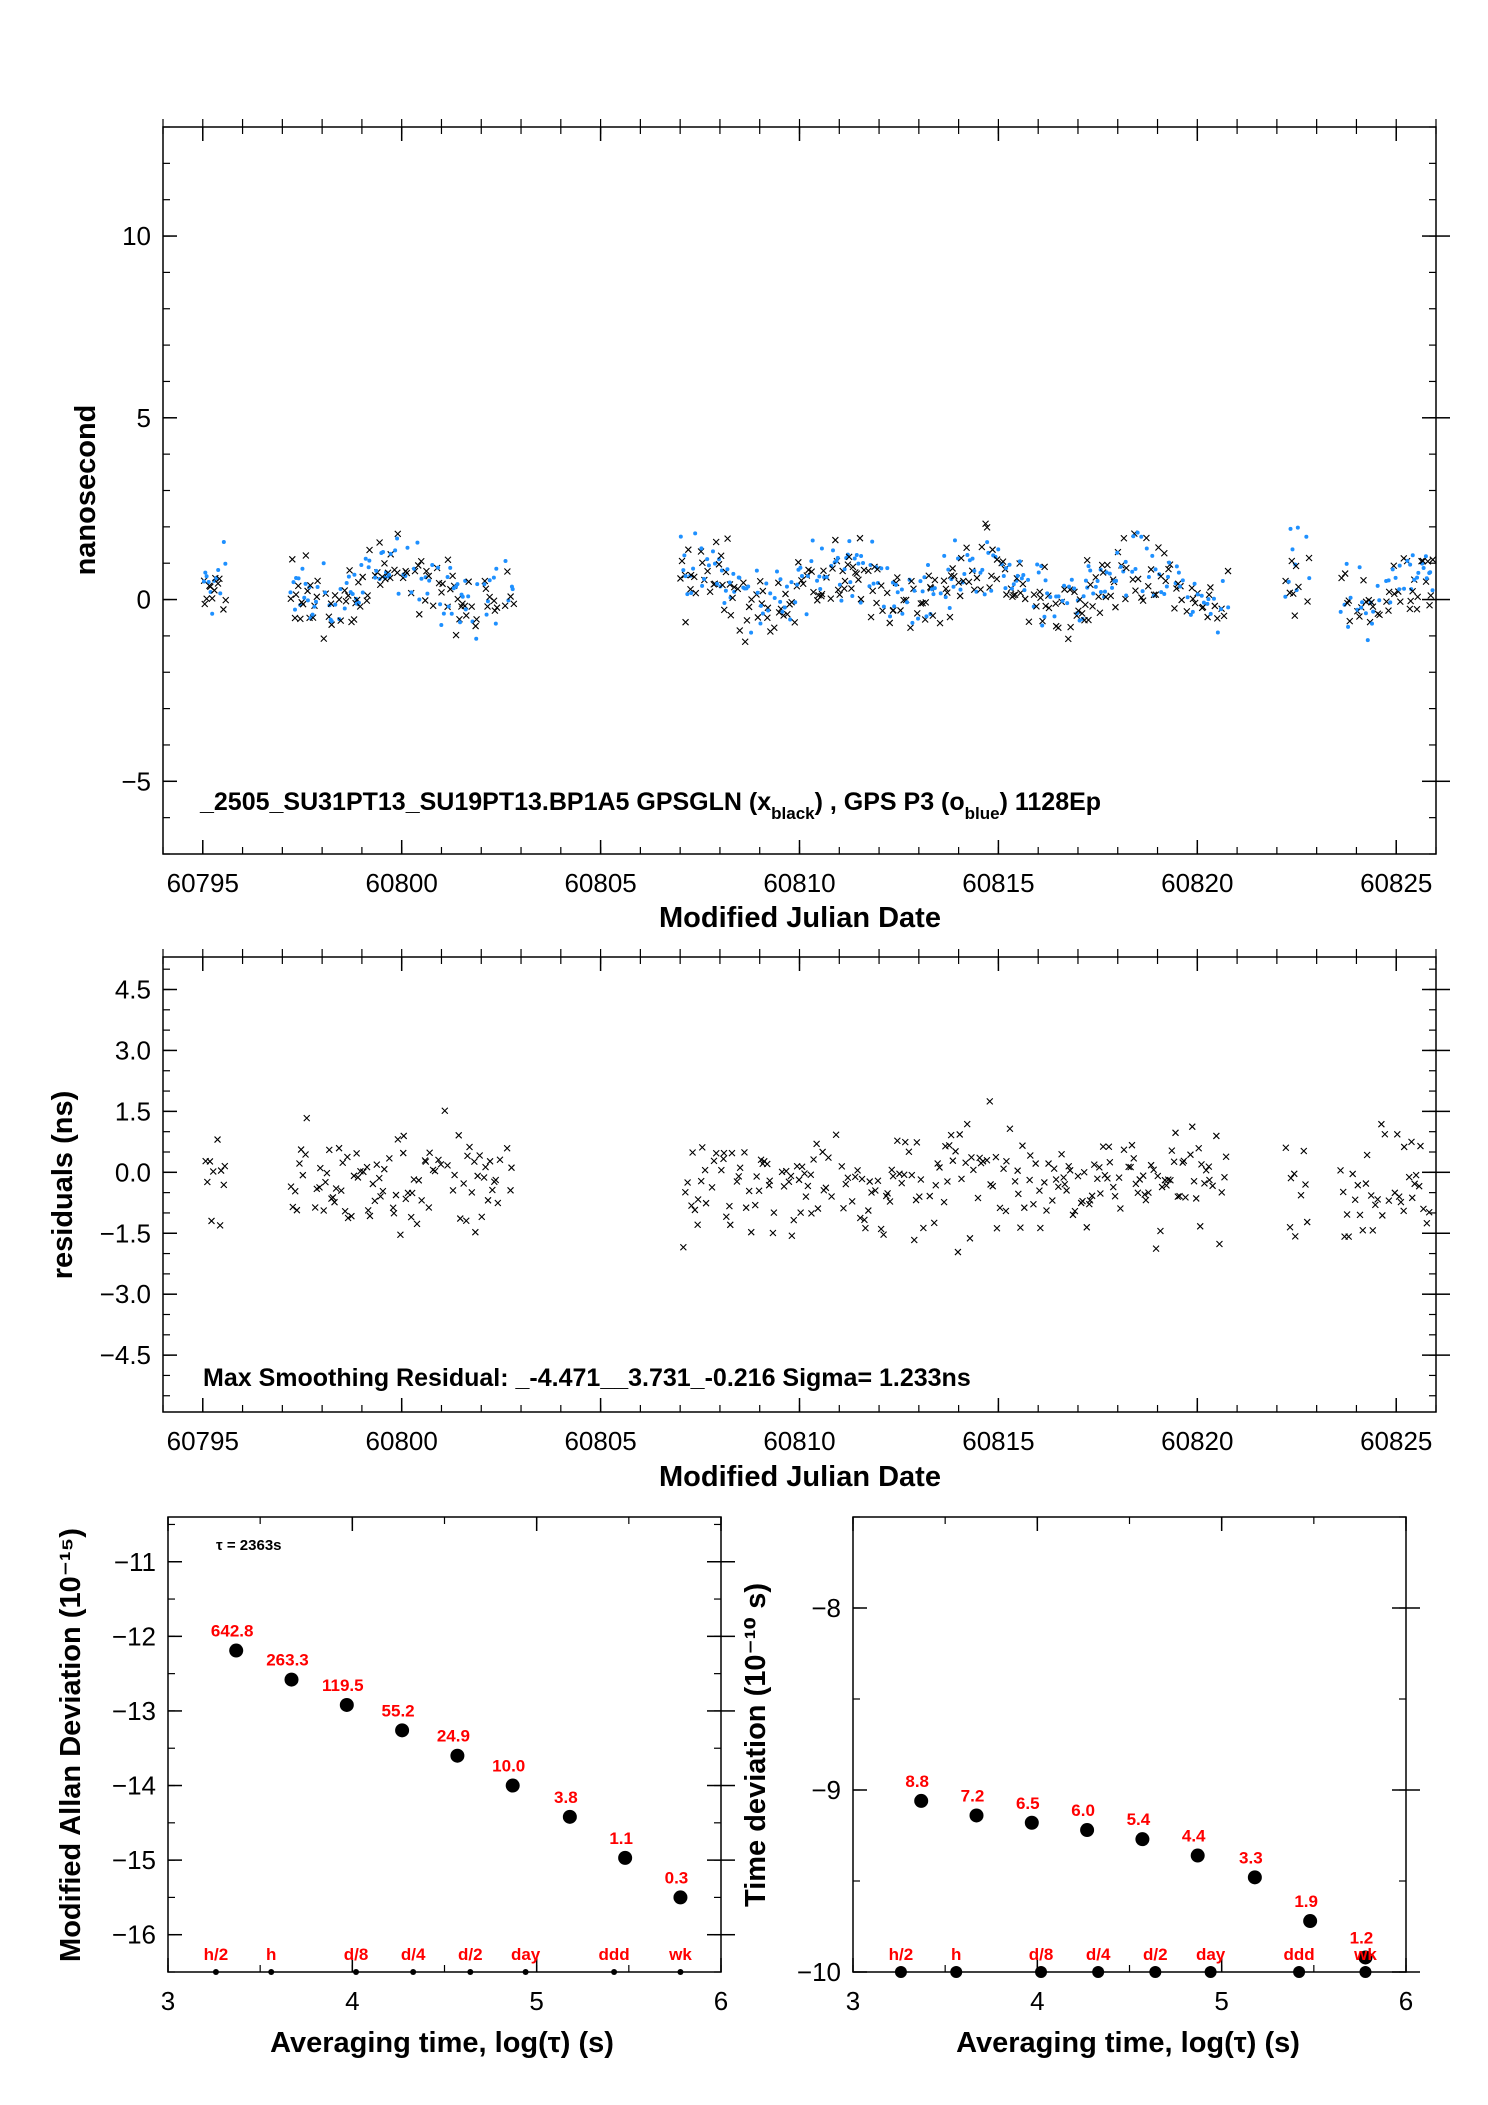 Image resolution: width=1488 pixels, height=2105 pixels. What do you see at coordinates (203, 883) in the screenshot?
I see `x-tick-label: 60795` at bounding box center [203, 883].